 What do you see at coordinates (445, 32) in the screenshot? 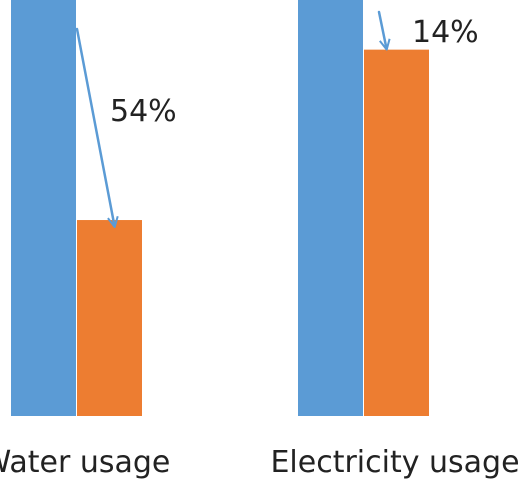
I see `change-label-electricity: 14%` at bounding box center [445, 32].